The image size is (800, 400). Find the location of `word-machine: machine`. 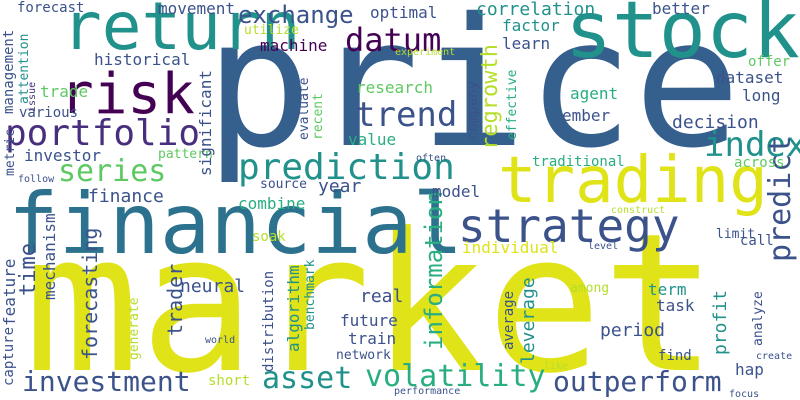

word-machine: machine is located at coordinates (294, 45).